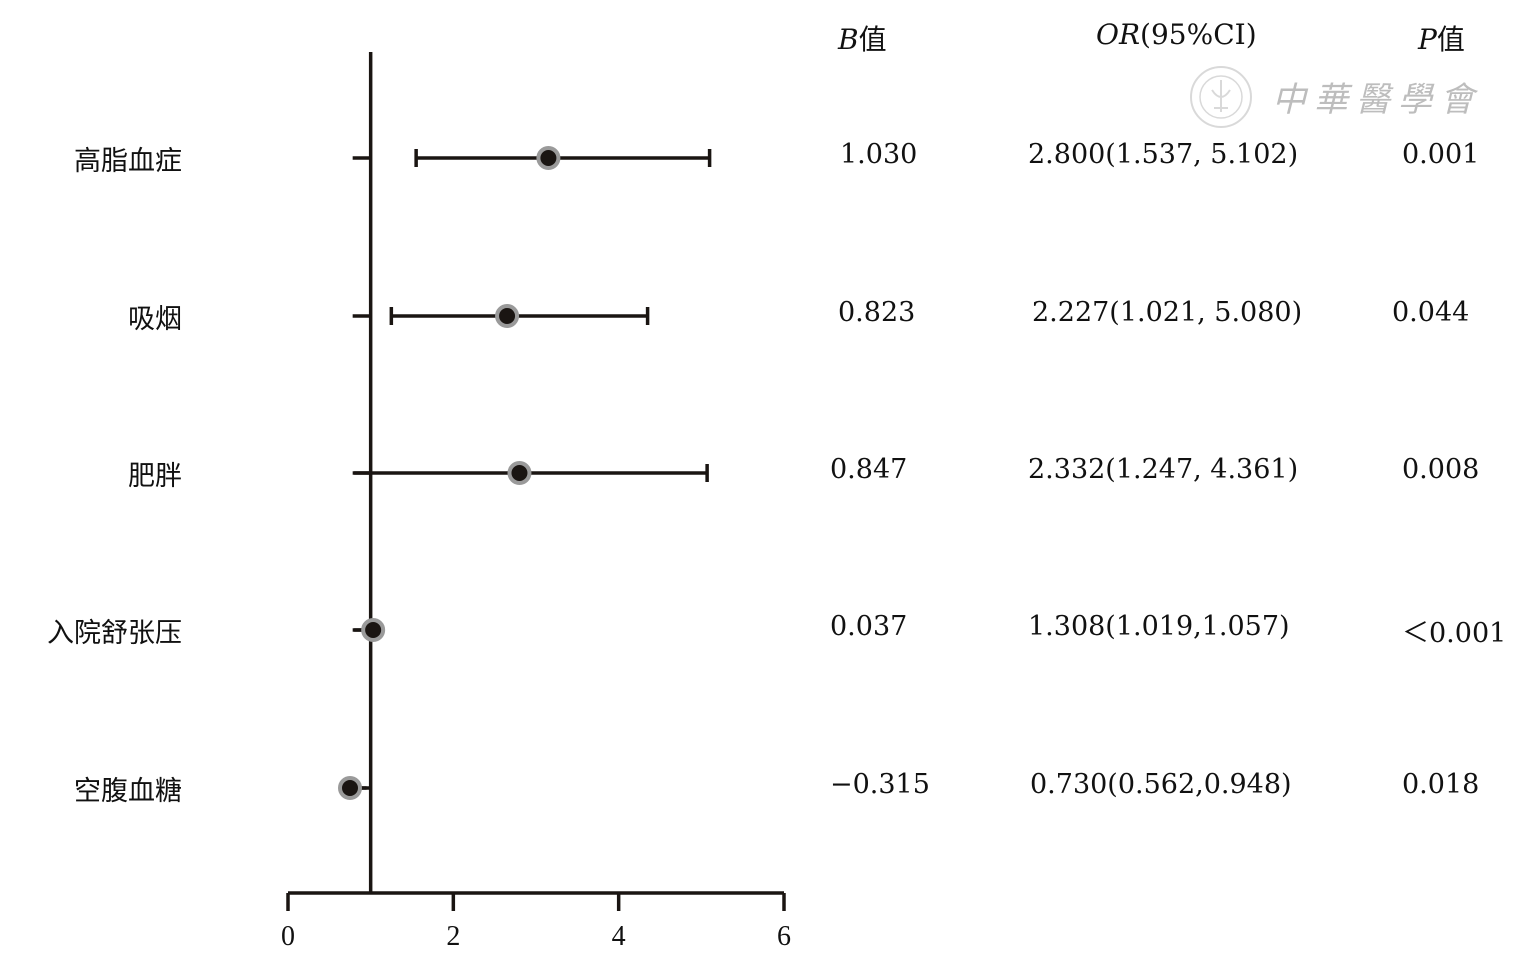 The height and width of the screenshot is (976, 1535). What do you see at coordinates (1441, 784) in the screenshot?
I see `p-value-4: 0.018` at bounding box center [1441, 784].